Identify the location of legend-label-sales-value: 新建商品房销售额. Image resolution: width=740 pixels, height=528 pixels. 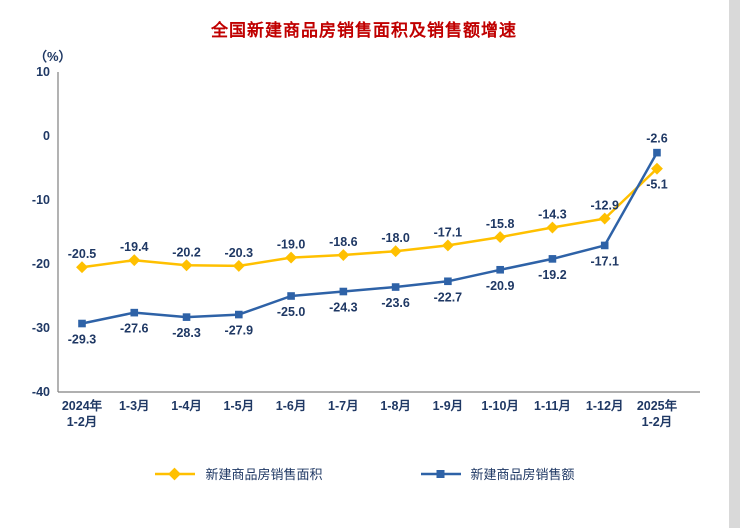
(522, 474).